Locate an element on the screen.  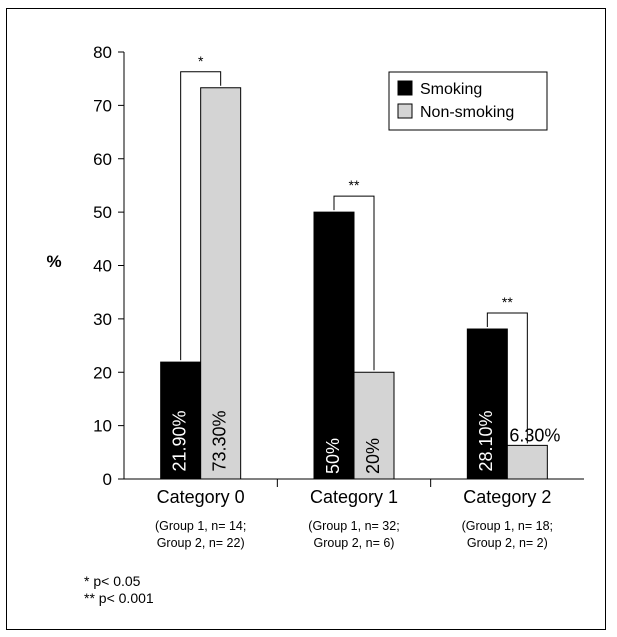
y-tick-label: 80 is located at coordinates (102, 52).